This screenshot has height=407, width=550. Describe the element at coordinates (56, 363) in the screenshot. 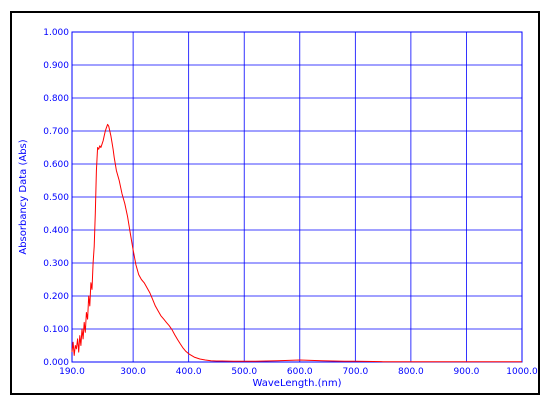

I see `y-tick-label: 0.000` at that location.